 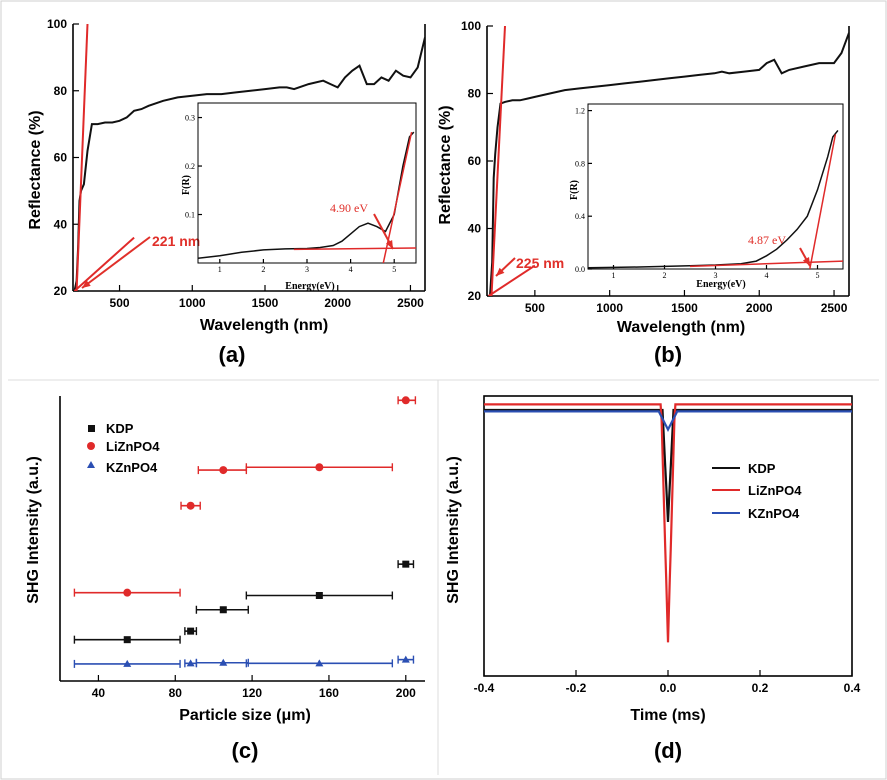 I want to click on d-xtick-label: 0.2, so click(x=760, y=688).